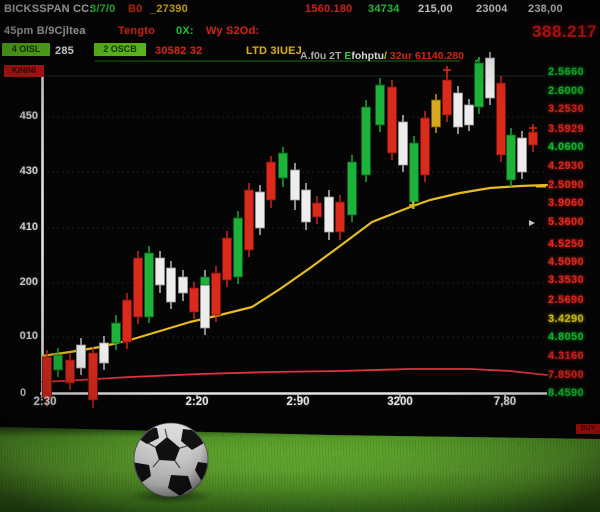 This screenshot has height=512, width=600. Describe the element at coordinates (28, 227) in the screenshot. I see `left-axis-label: 410` at that location.